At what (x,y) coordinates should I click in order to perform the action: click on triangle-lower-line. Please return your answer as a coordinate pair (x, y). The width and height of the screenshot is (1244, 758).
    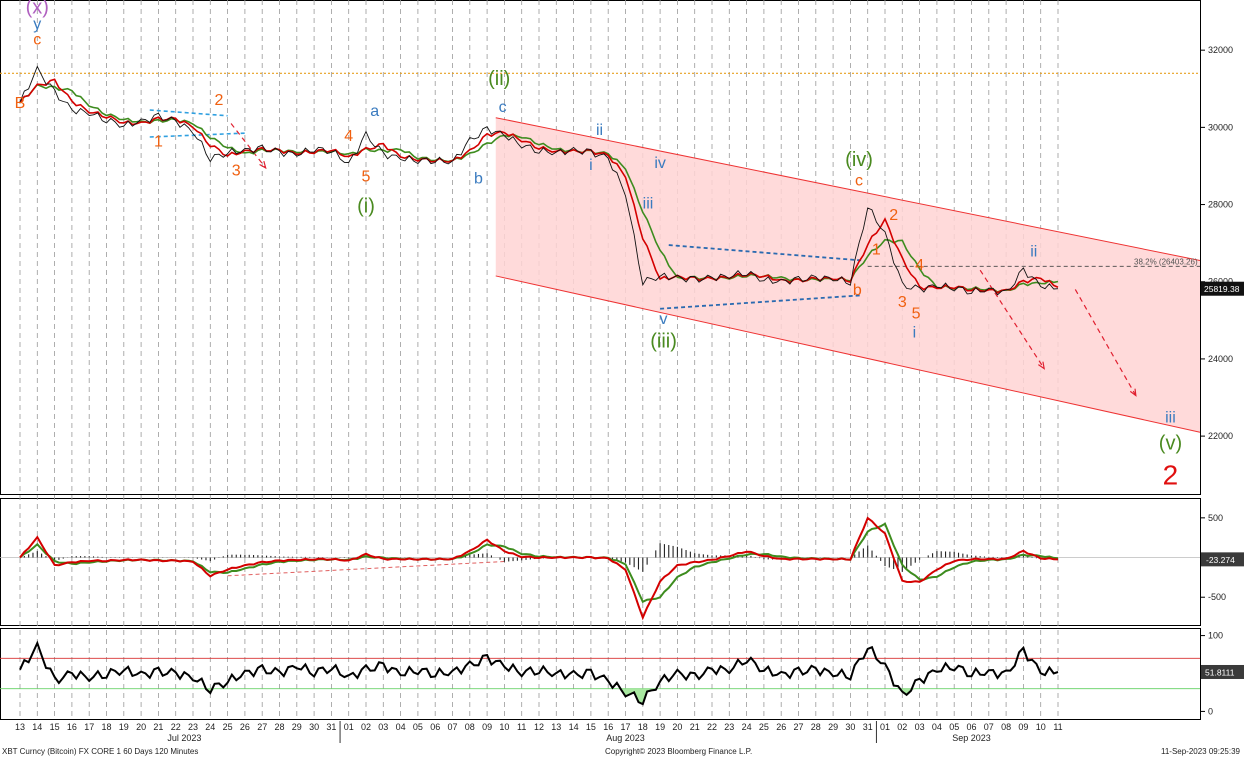
    Looking at the image, I should click on (761, 302).